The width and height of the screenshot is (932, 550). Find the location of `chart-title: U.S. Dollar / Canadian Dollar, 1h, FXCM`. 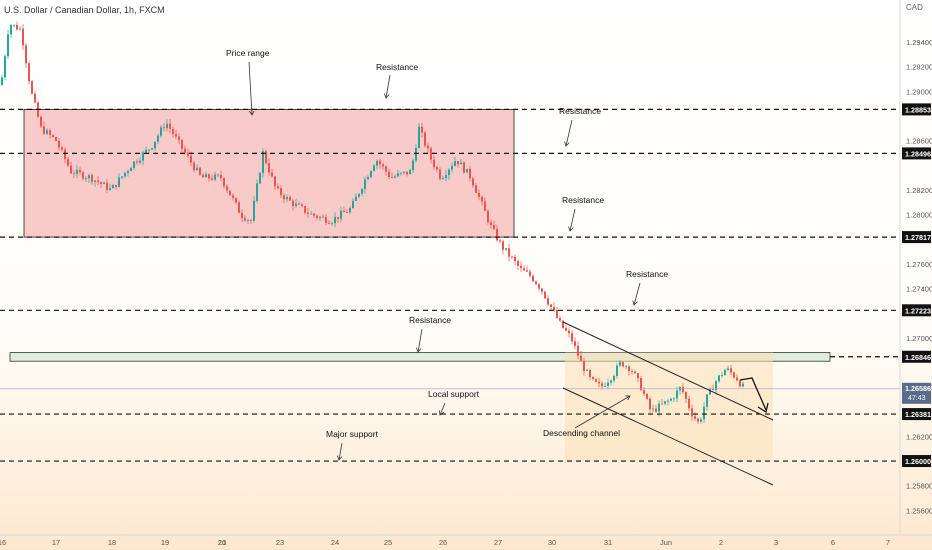

chart-title: U.S. Dollar / Canadian Dollar, 1h, FXCM is located at coordinates (84, 10).